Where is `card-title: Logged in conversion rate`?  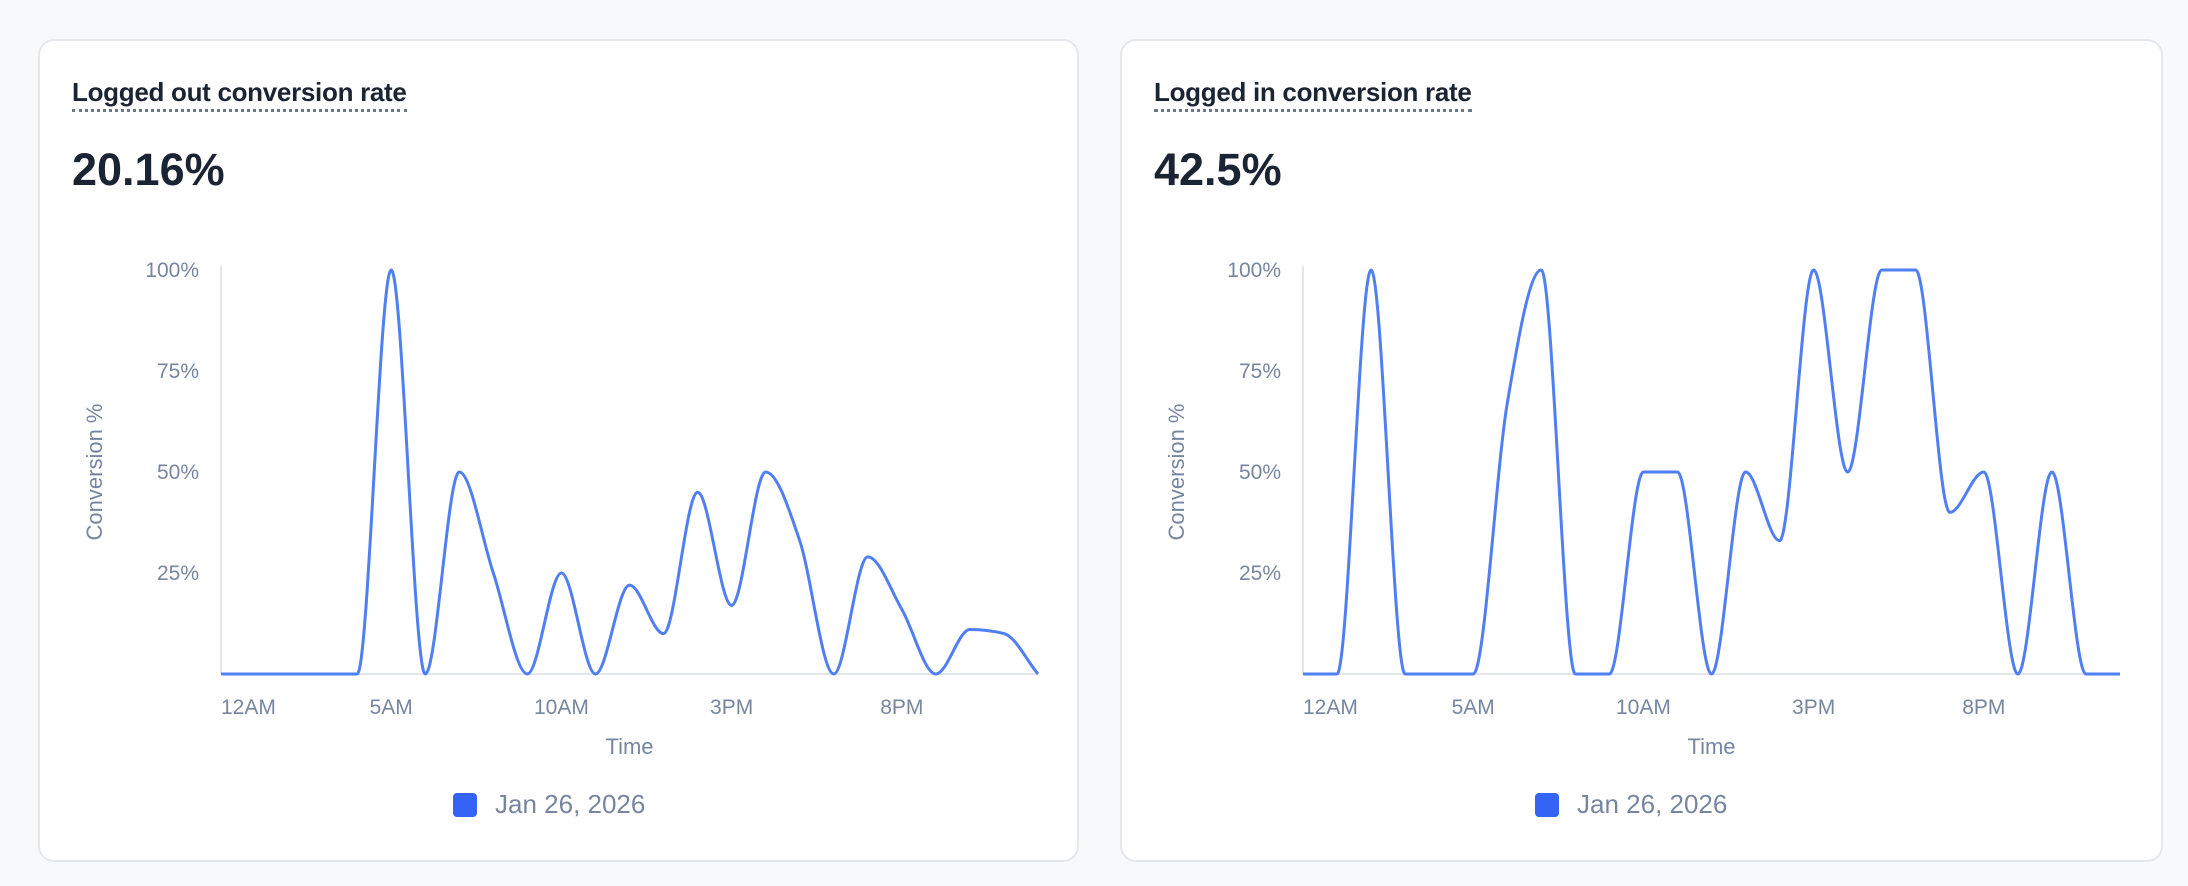 card-title: Logged in conversion rate is located at coordinates (1313, 94).